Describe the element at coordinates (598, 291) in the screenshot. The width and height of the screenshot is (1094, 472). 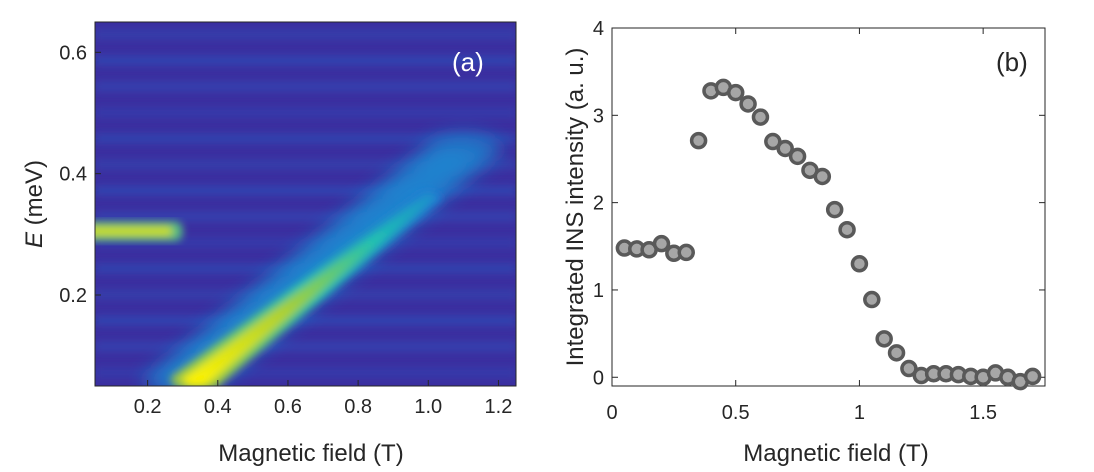
I see `scatter-y-tick-label: 1` at that location.